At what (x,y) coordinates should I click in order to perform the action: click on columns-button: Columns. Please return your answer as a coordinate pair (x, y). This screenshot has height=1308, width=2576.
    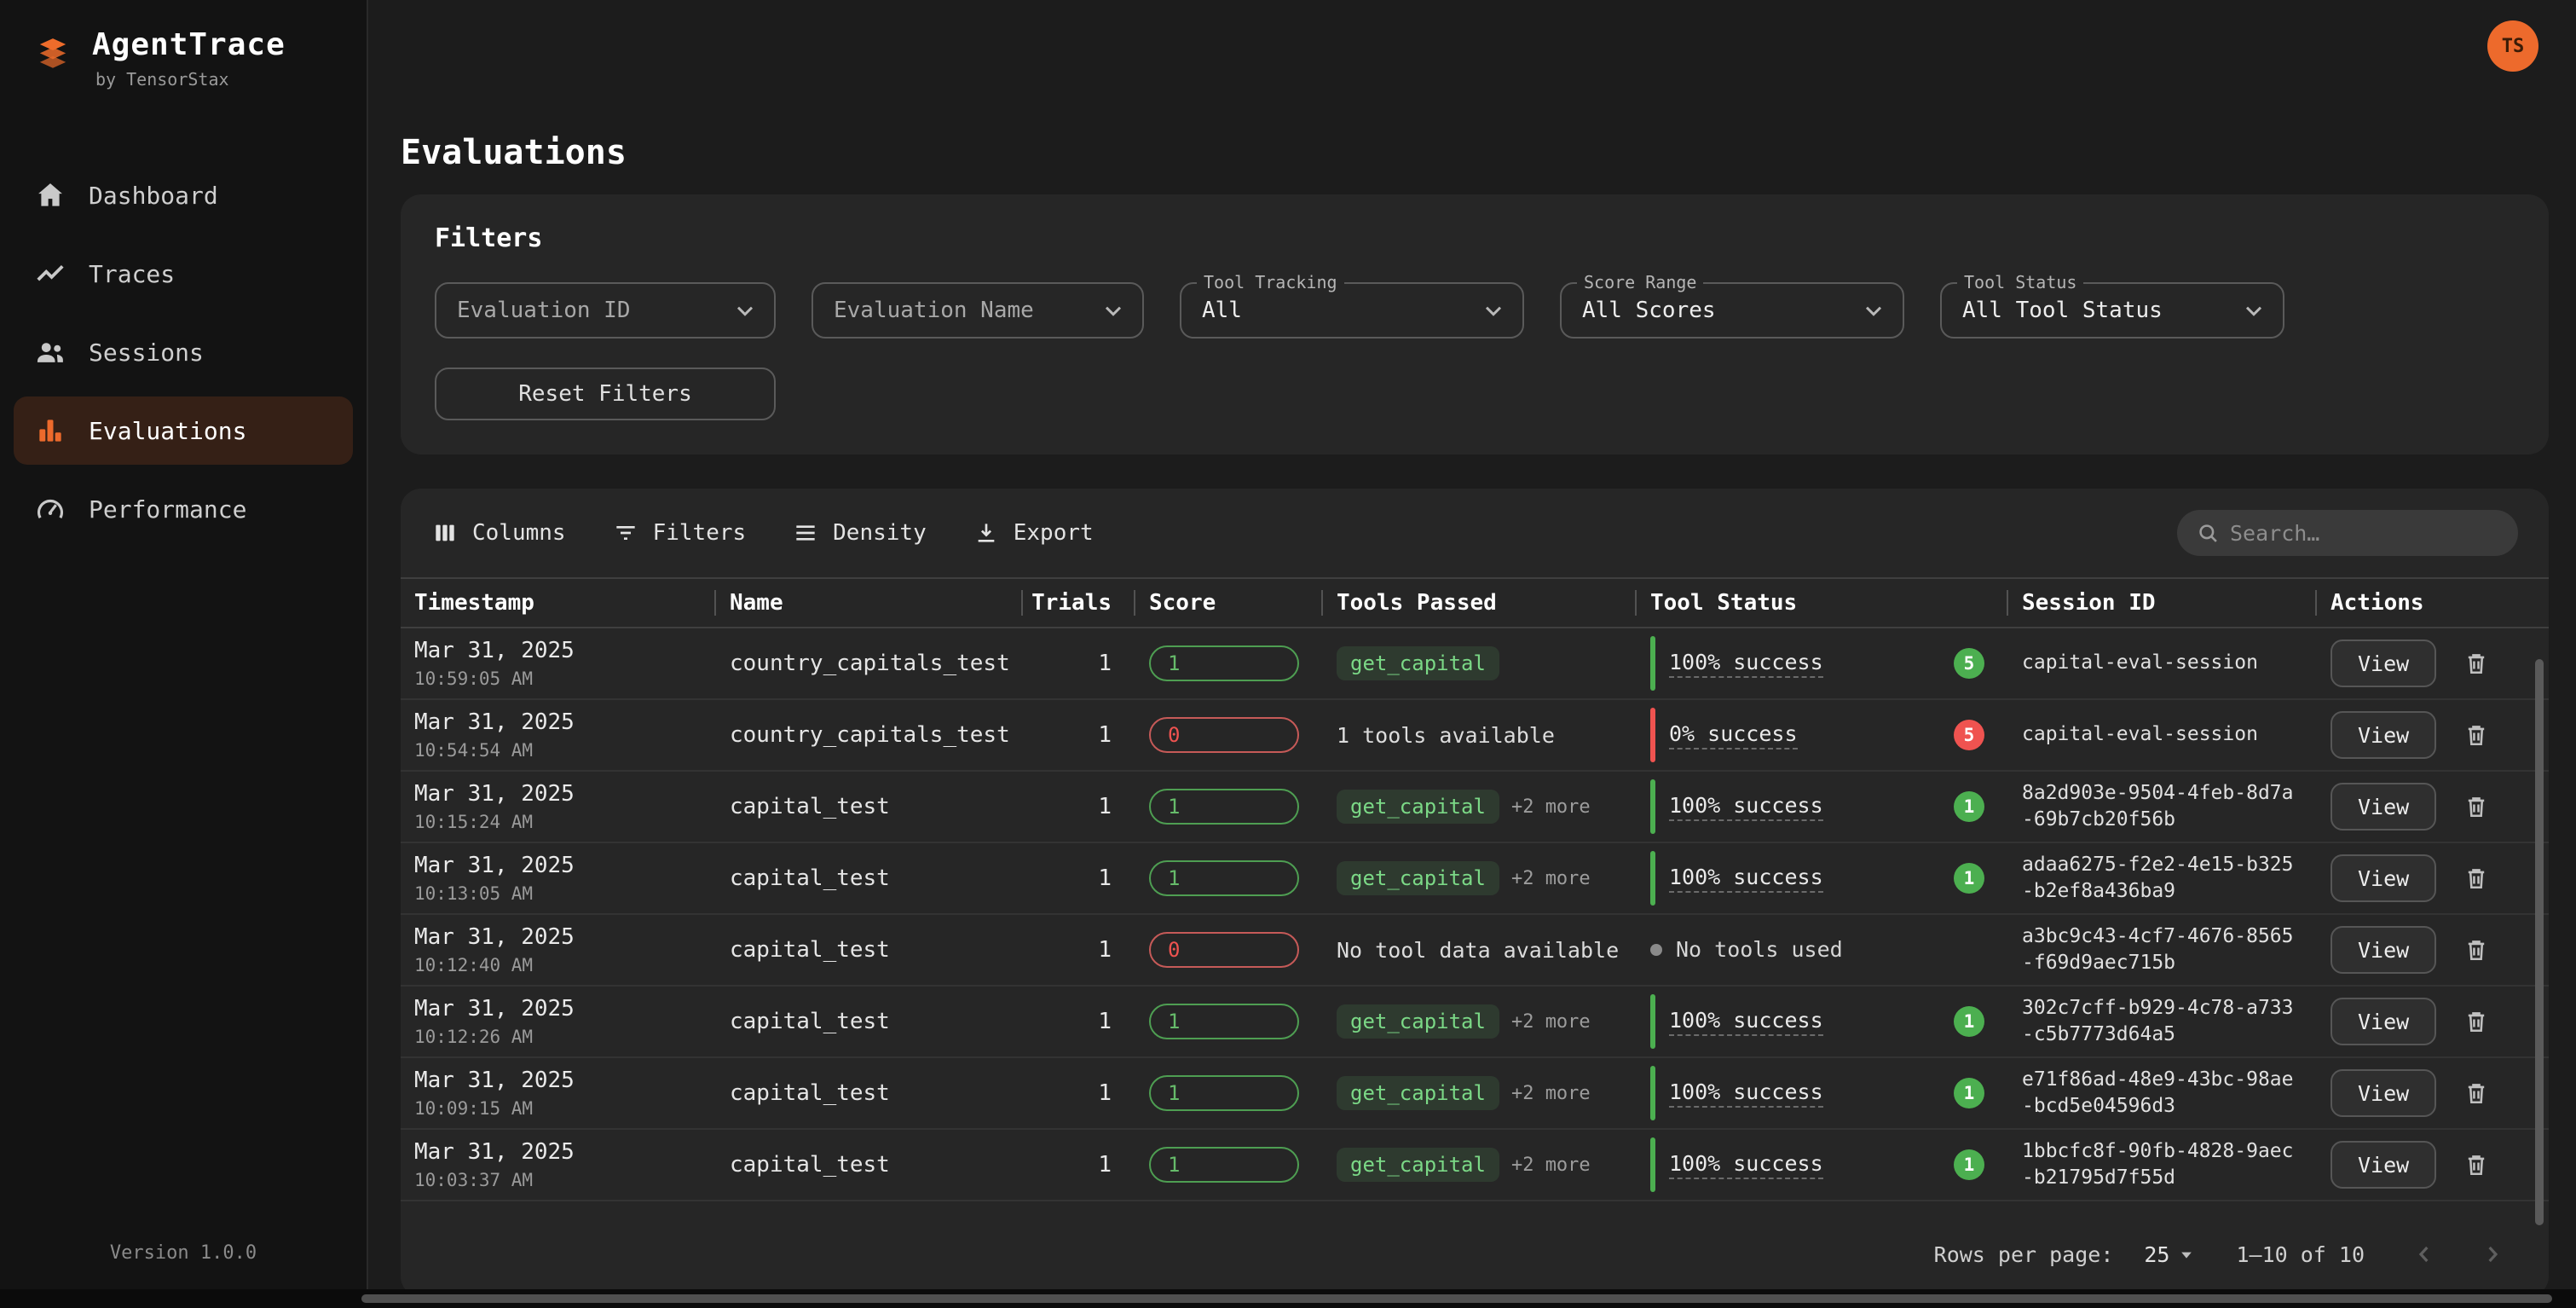
    Looking at the image, I should click on (498, 533).